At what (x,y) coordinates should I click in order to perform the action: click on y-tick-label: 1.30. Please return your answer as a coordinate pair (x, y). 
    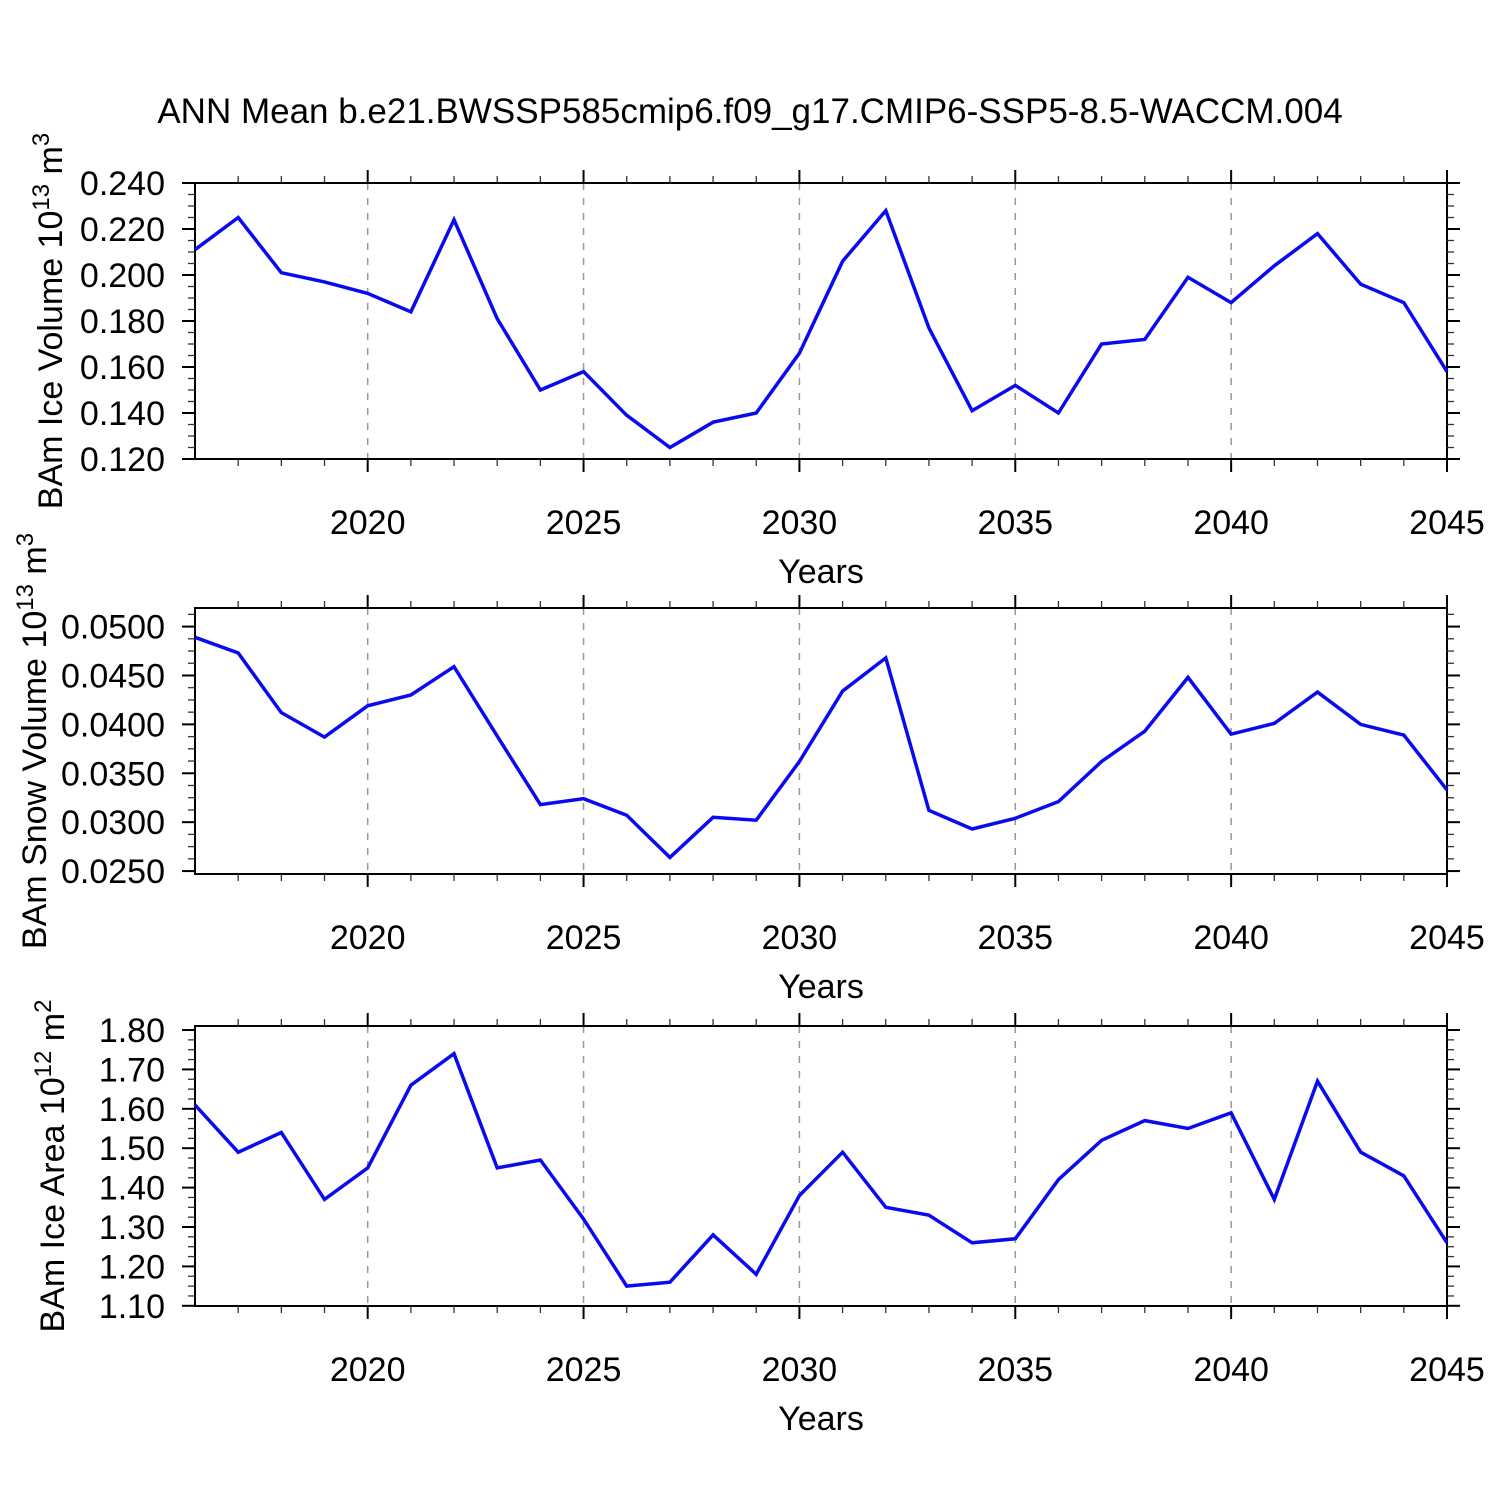
    Looking at the image, I should click on (132, 1228).